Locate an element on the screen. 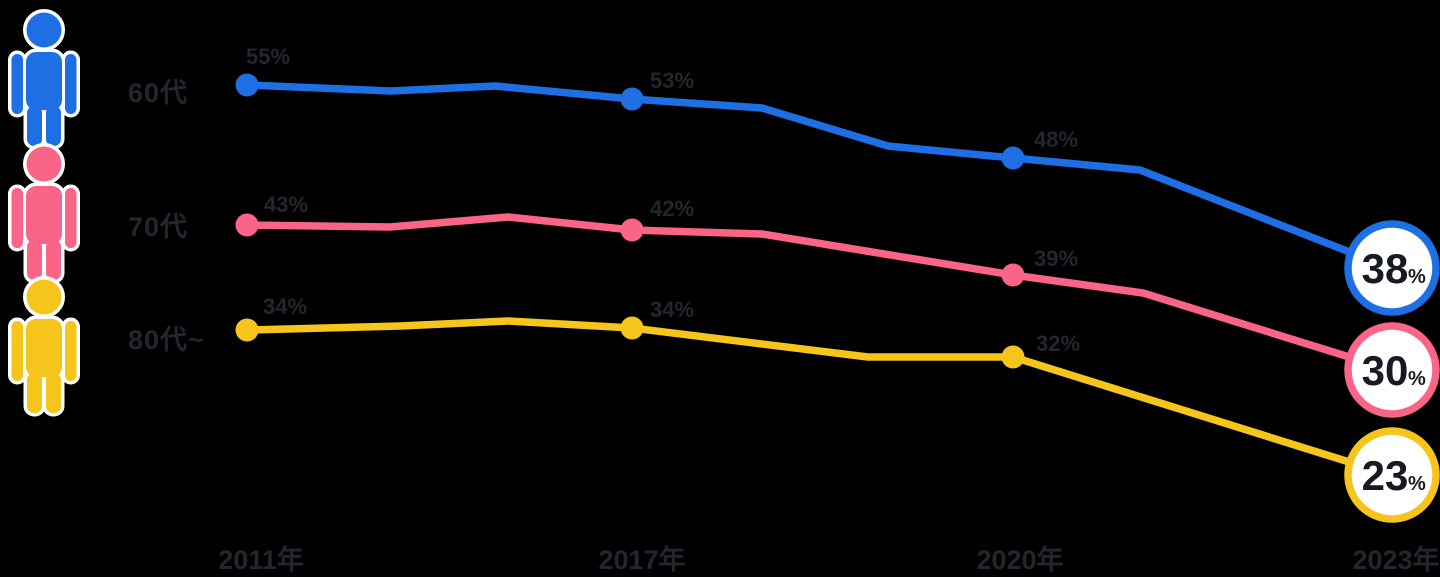 The height and width of the screenshot is (577, 1440). value-label: 39% is located at coordinates (1056, 258).